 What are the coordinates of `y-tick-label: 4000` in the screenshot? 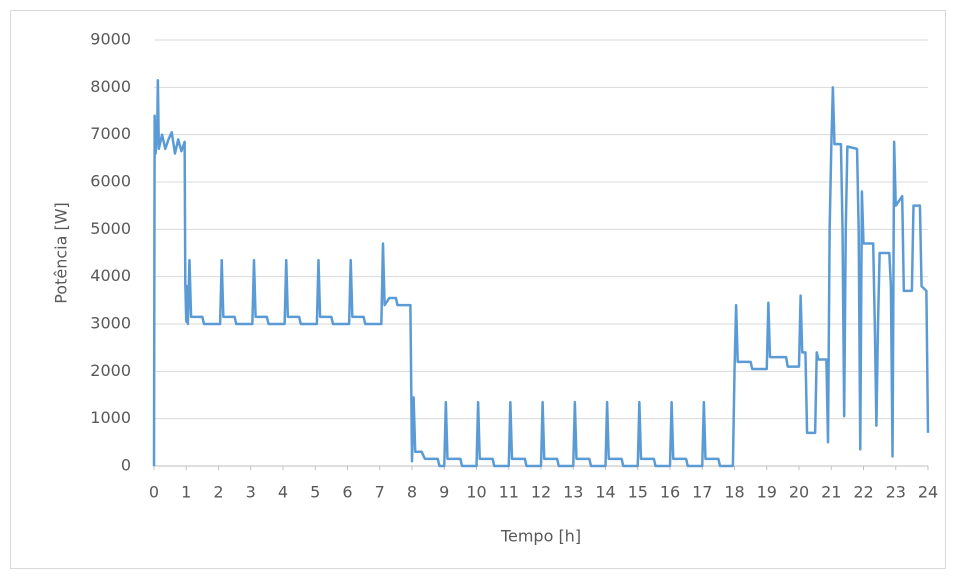 It's located at (110, 275).